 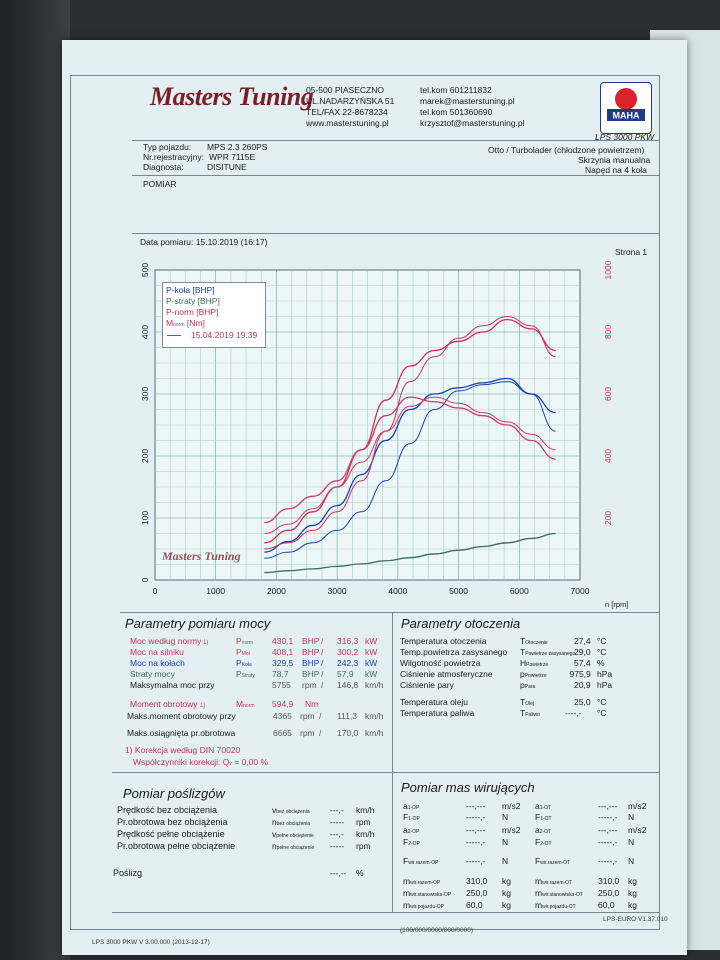 I want to click on power-row-unit2: km/h, so click(x=374, y=685).